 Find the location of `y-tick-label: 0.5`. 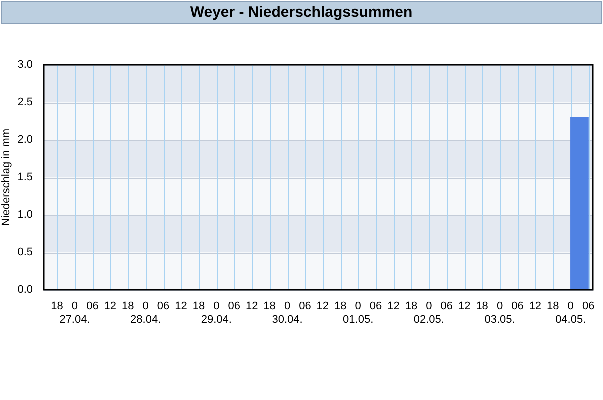

y-tick-label: 0.5 is located at coordinates (25, 252).